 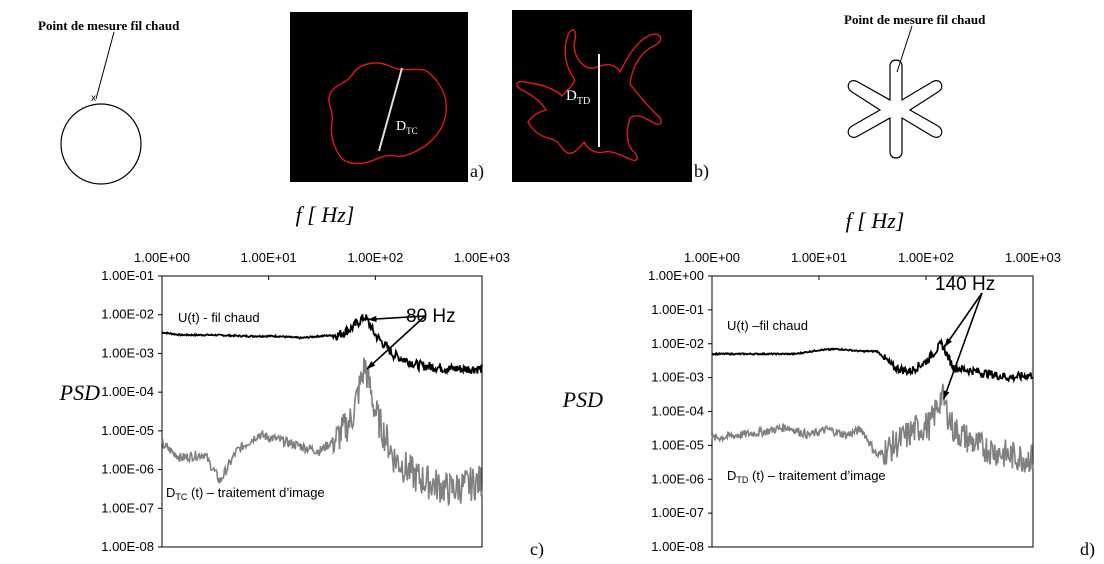 I want to click on measure-point-marker: x, so click(x=93, y=98).